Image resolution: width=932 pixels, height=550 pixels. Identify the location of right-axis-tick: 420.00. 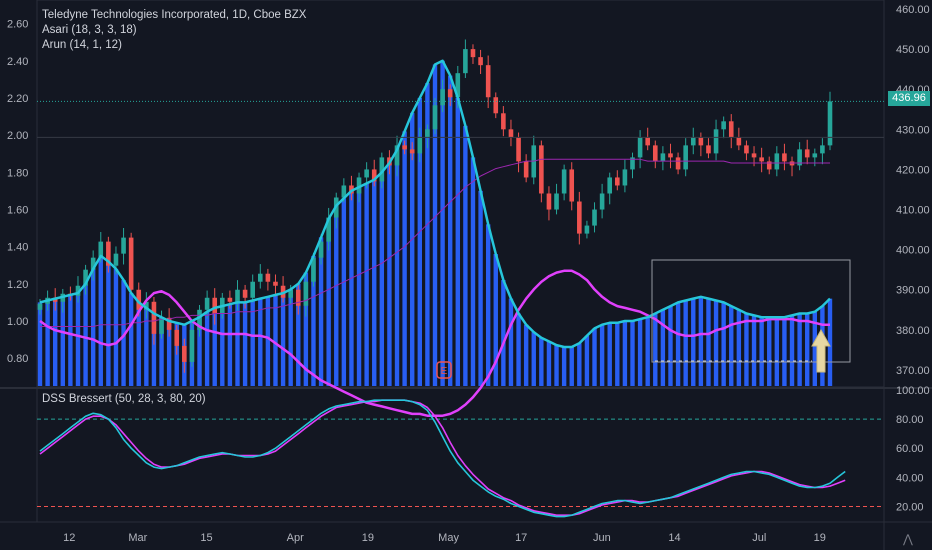
(913, 170).